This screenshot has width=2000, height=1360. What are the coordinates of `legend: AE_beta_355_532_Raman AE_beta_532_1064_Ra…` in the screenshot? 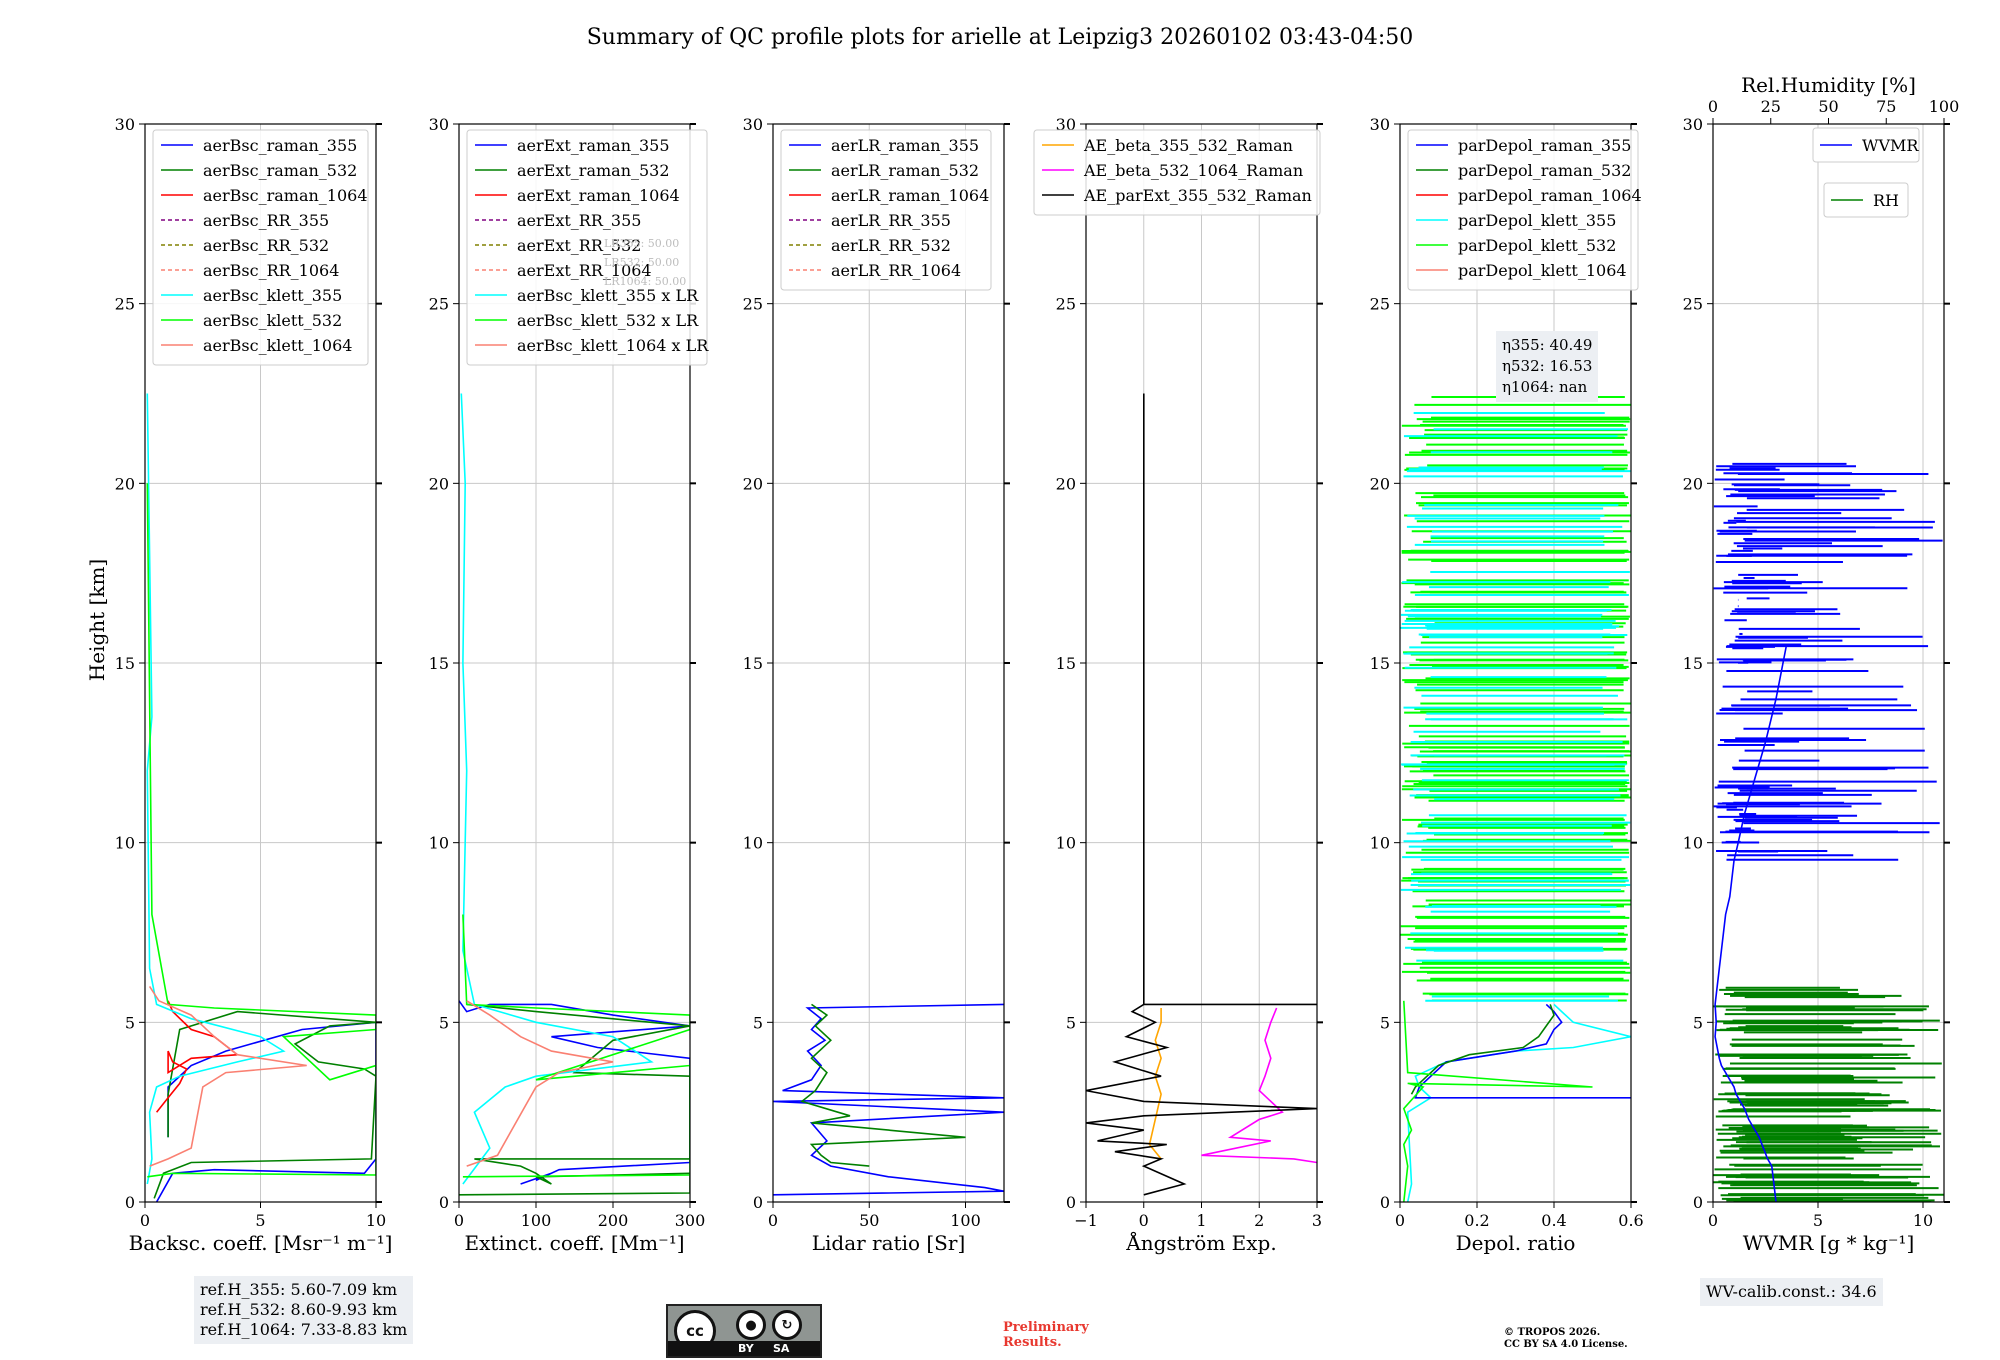 It's located at (1177, 172).